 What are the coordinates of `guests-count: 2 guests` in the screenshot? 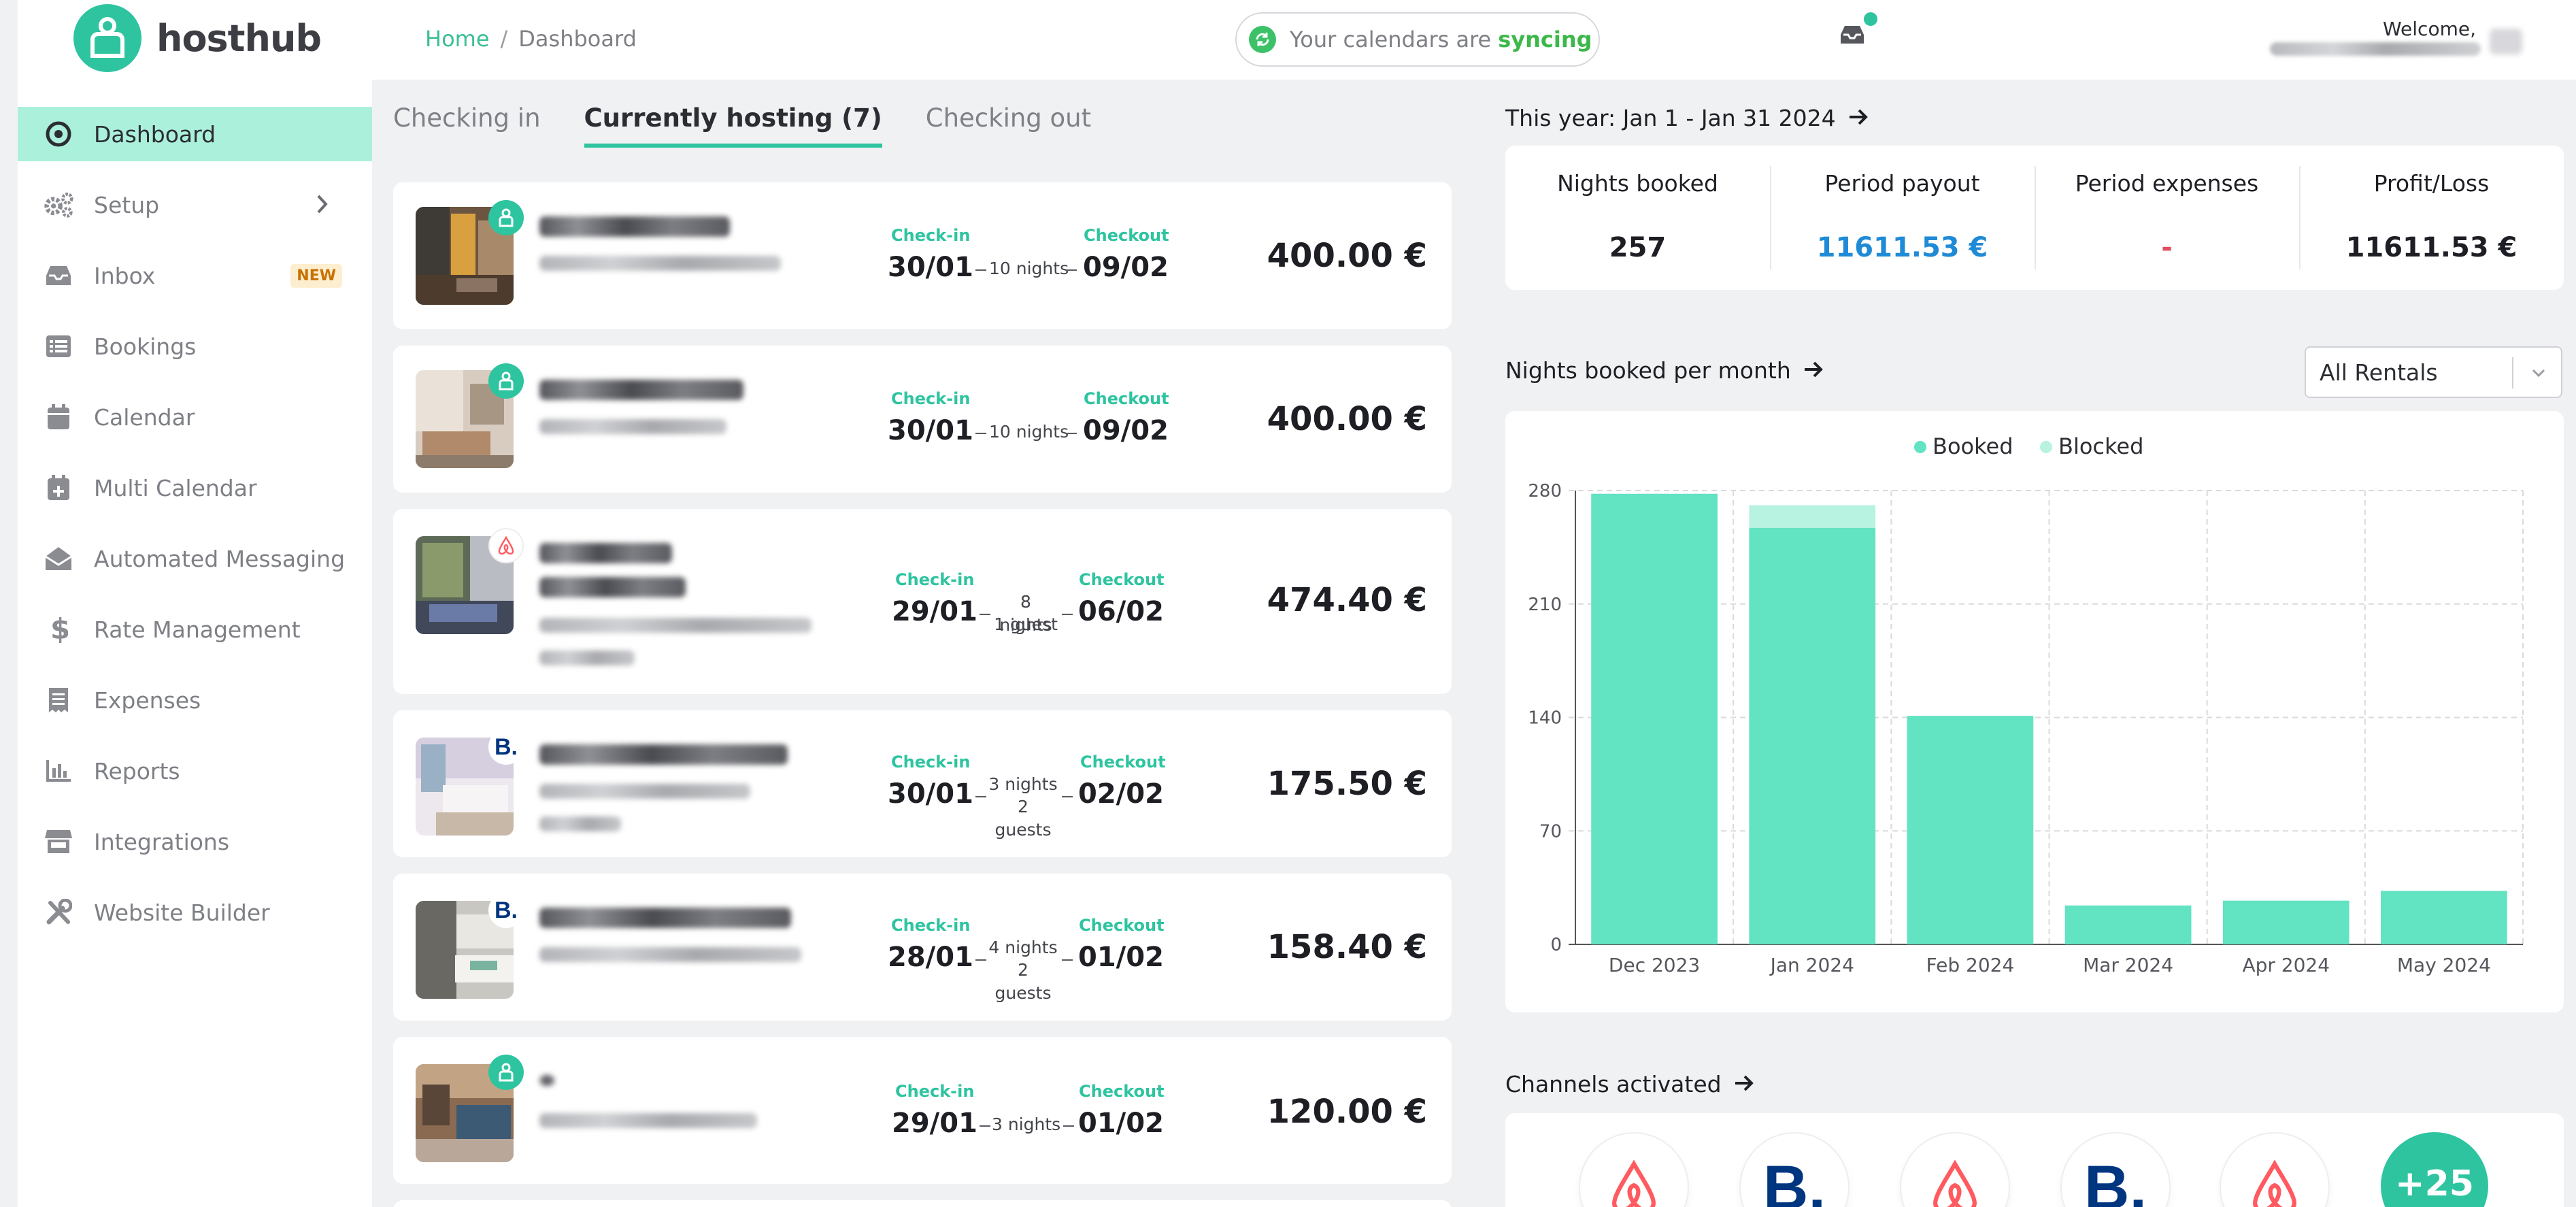 It's located at (1023, 982).